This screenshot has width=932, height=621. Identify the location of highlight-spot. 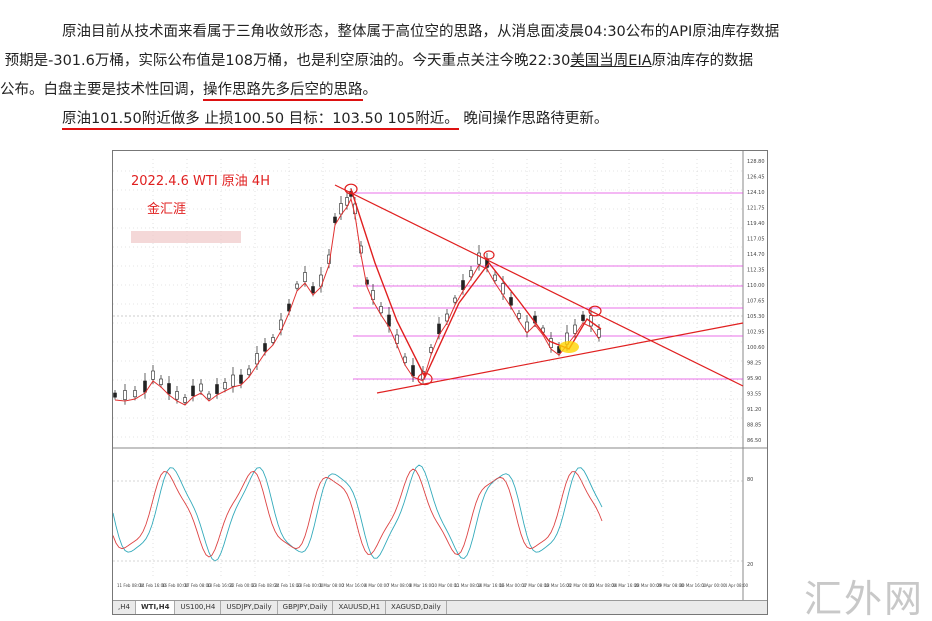
(569, 347).